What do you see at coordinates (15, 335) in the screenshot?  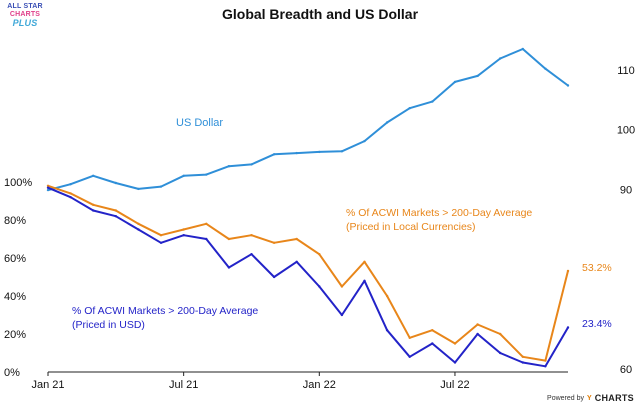 I see `left-tick-label: 20%` at bounding box center [15, 335].